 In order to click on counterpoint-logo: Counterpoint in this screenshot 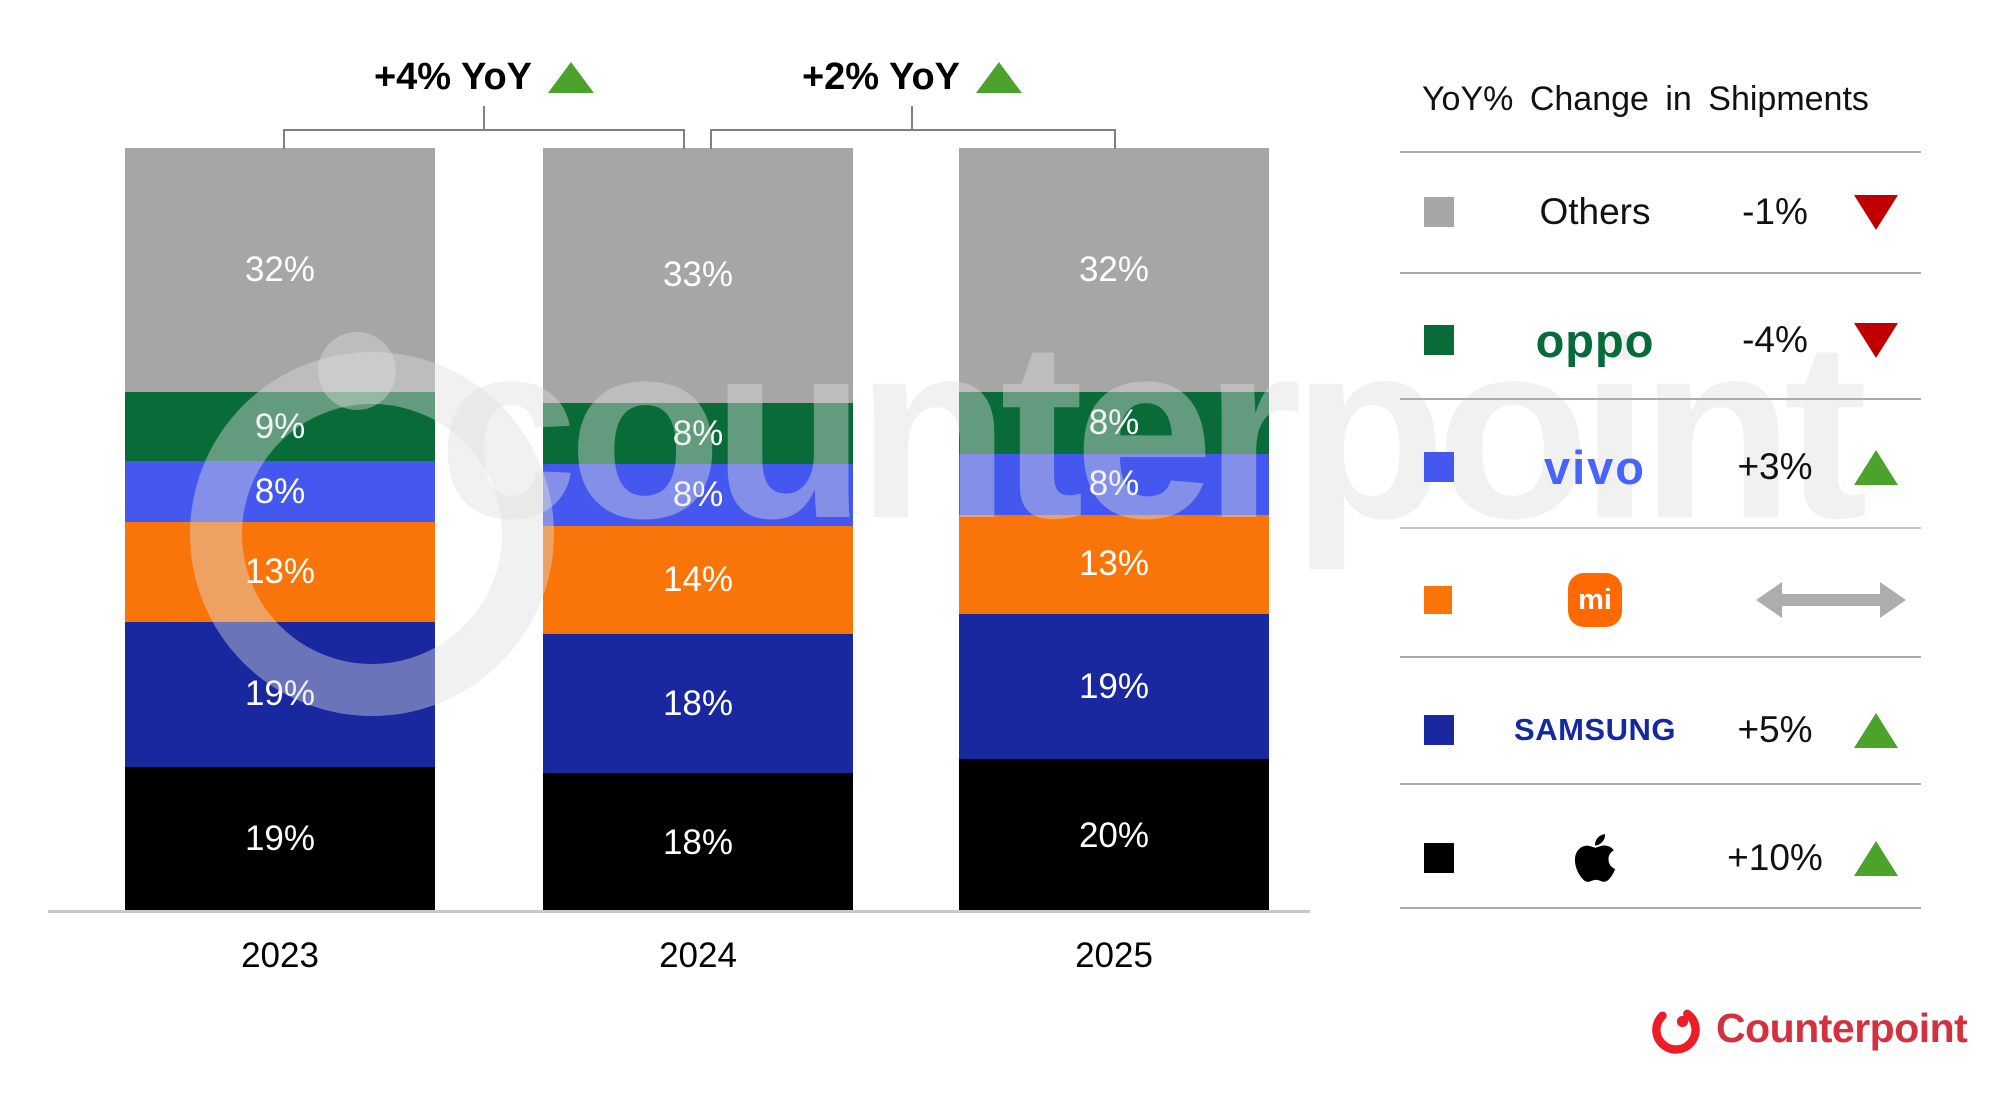, I will do `click(1808, 1028)`.